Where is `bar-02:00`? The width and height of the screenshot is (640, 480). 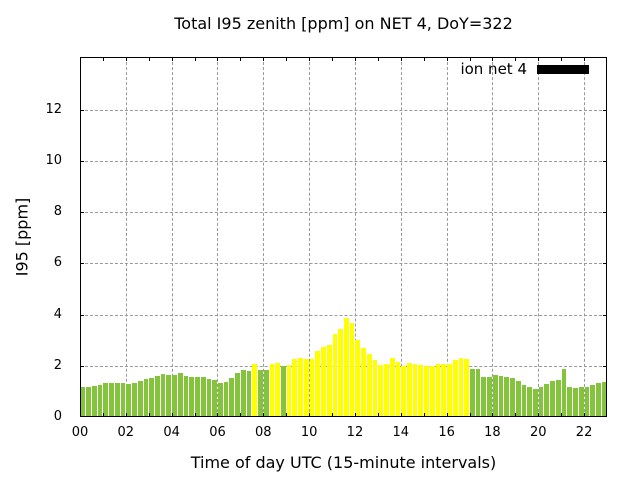
bar-02:00 is located at coordinates (129, 400).